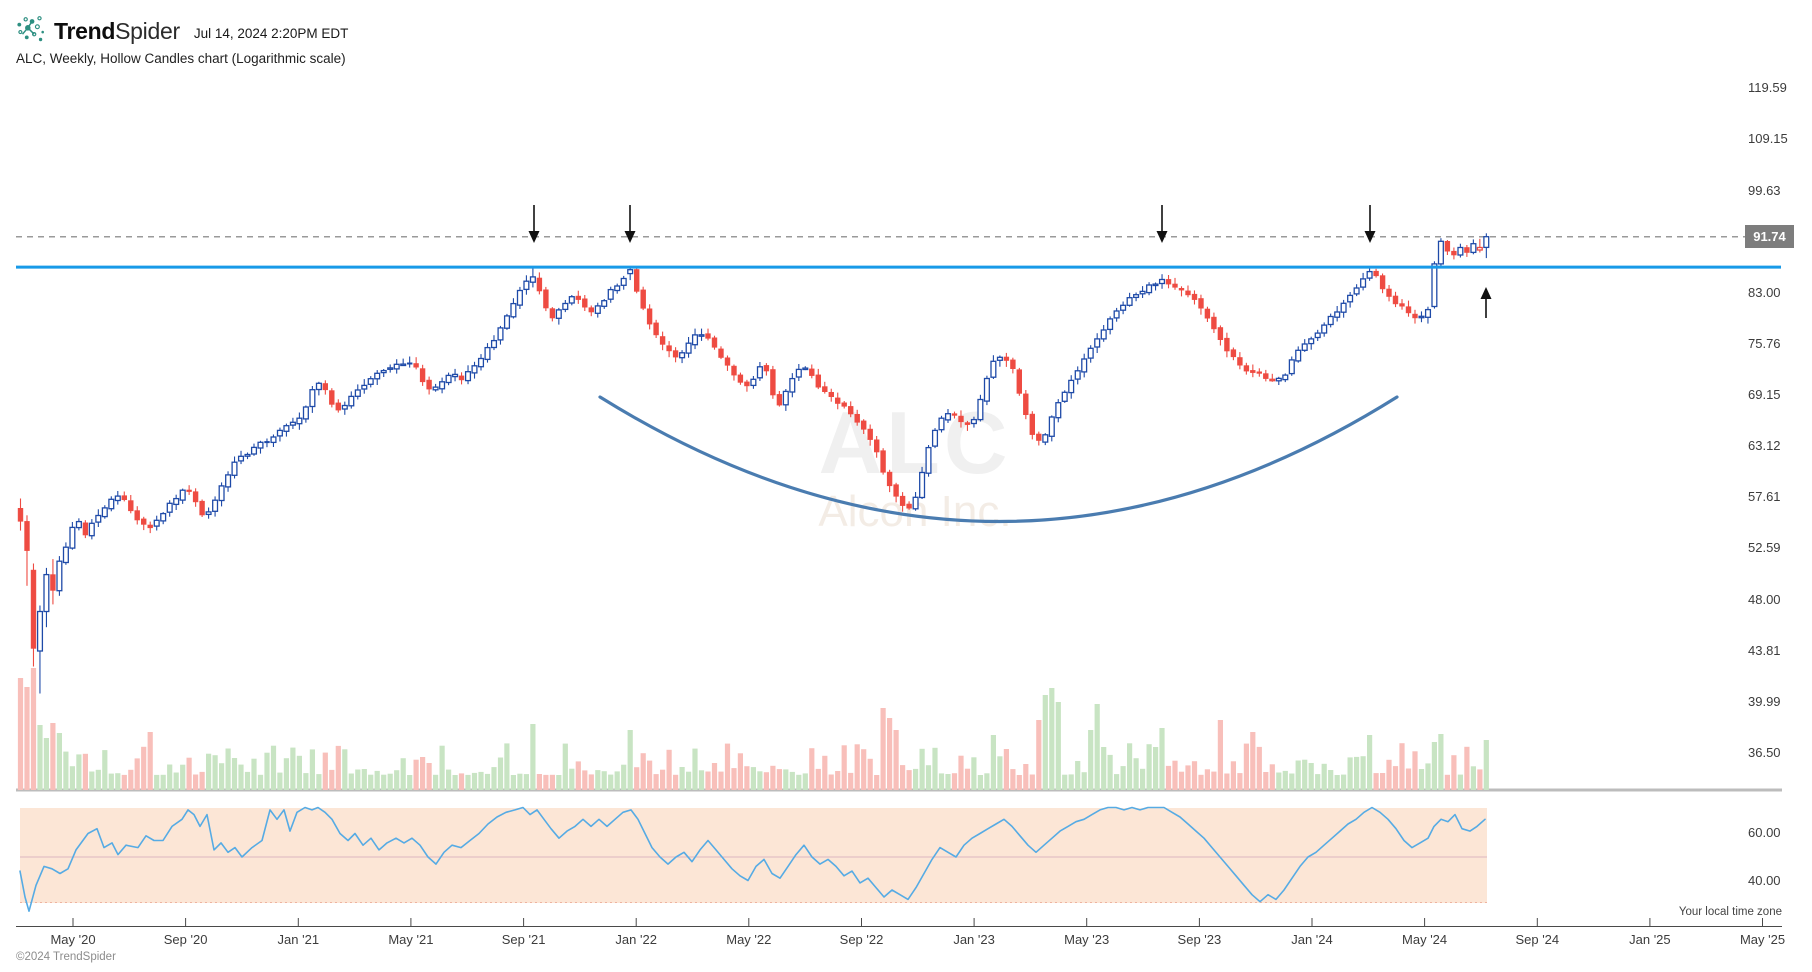 The width and height of the screenshot is (1812, 972). What do you see at coordinates (998, 459) in the screenshot?
I see `cup-pattern-curve` at bounding box center [998, 459].